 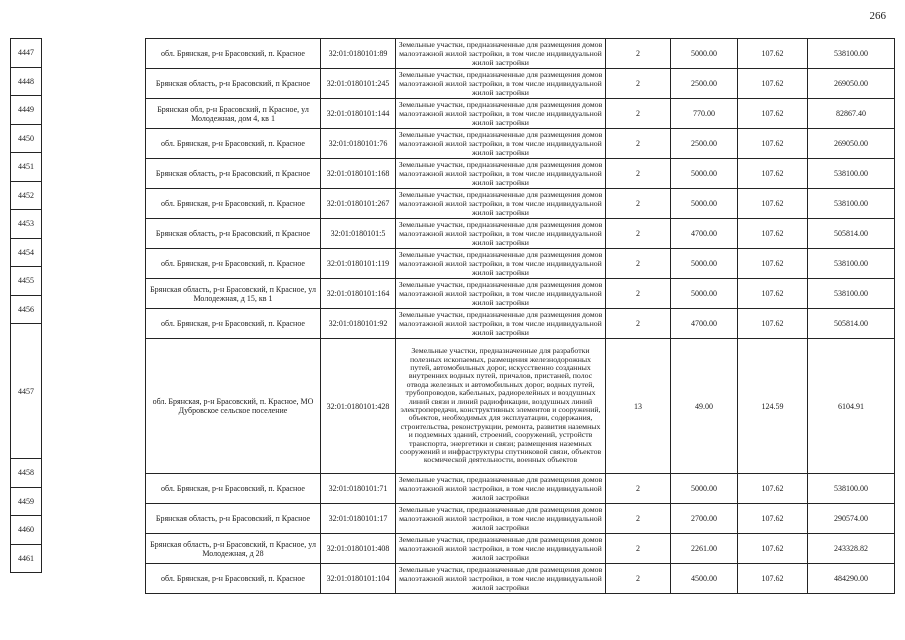 I want to click on cadastral-number-cell: 32:01:0180101:168, so click(x=358, y=173).